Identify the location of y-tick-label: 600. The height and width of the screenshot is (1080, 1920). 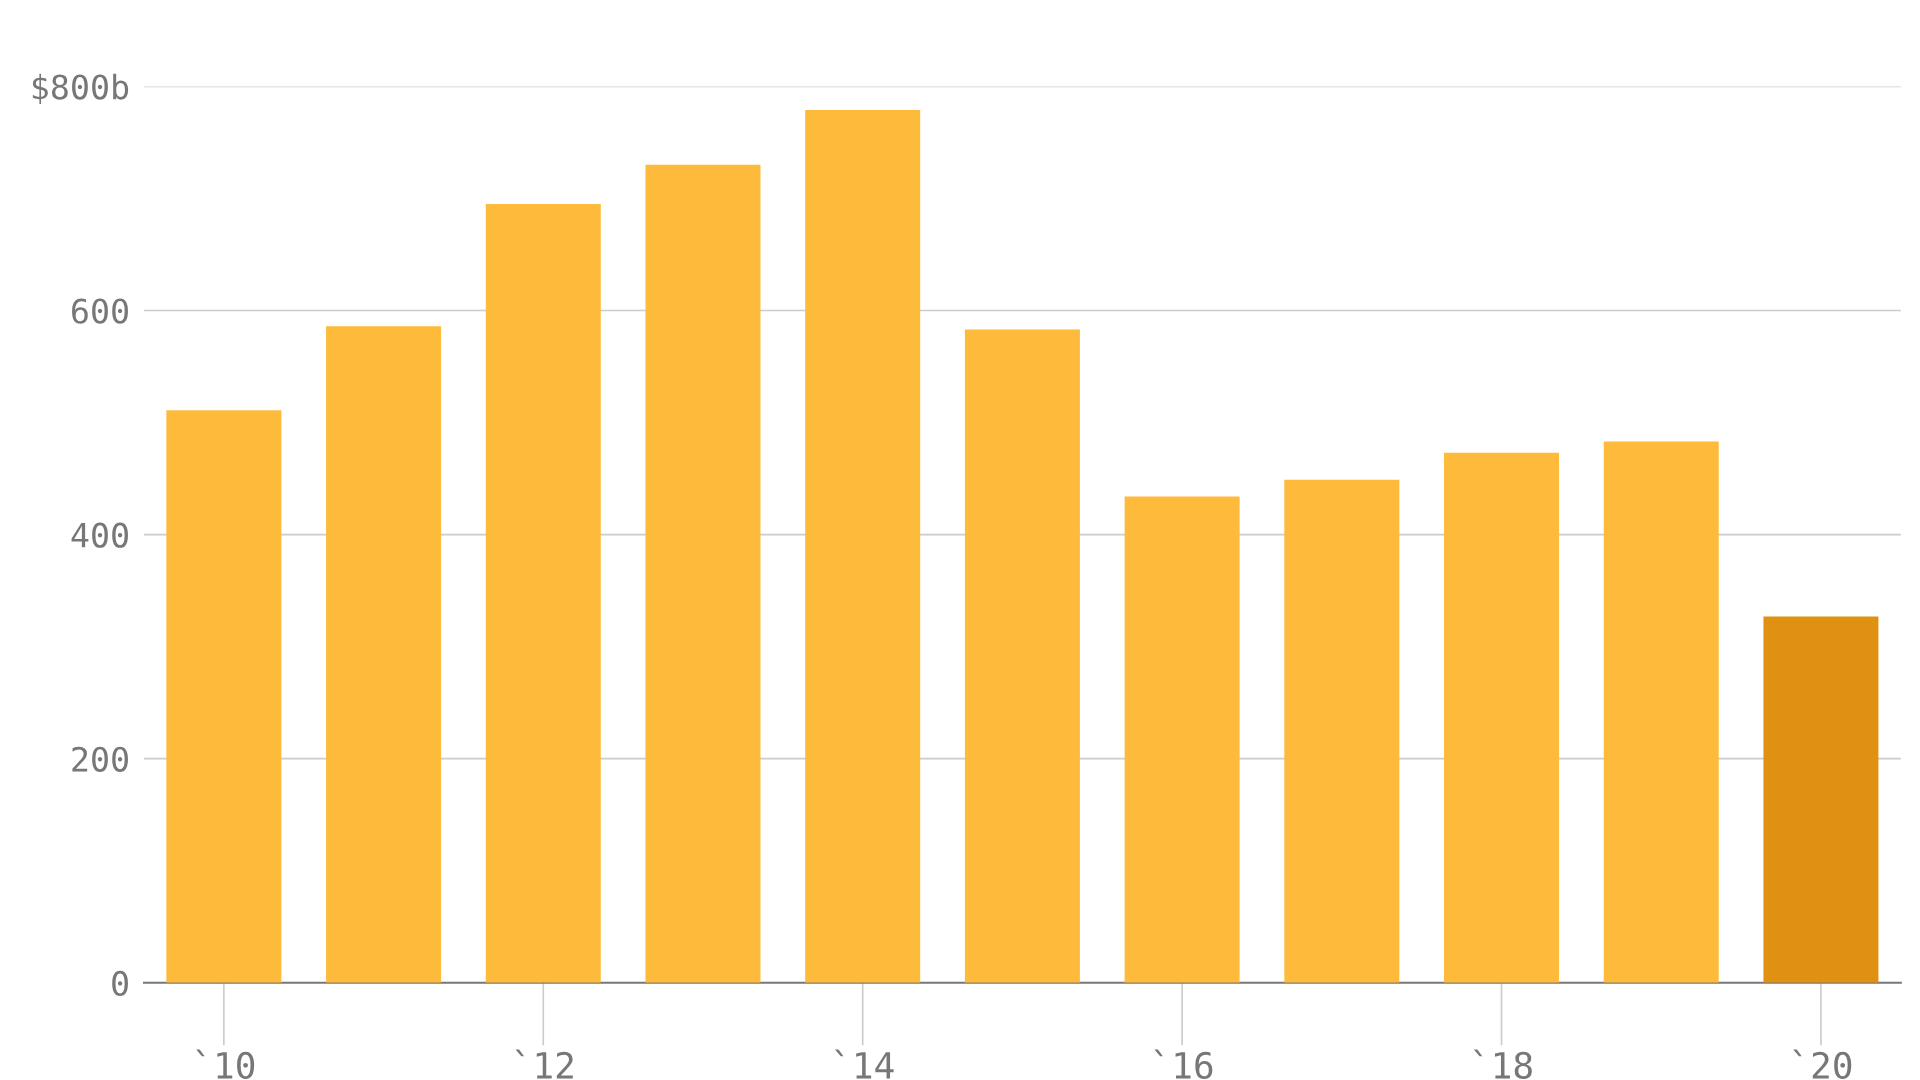
(100, 311).